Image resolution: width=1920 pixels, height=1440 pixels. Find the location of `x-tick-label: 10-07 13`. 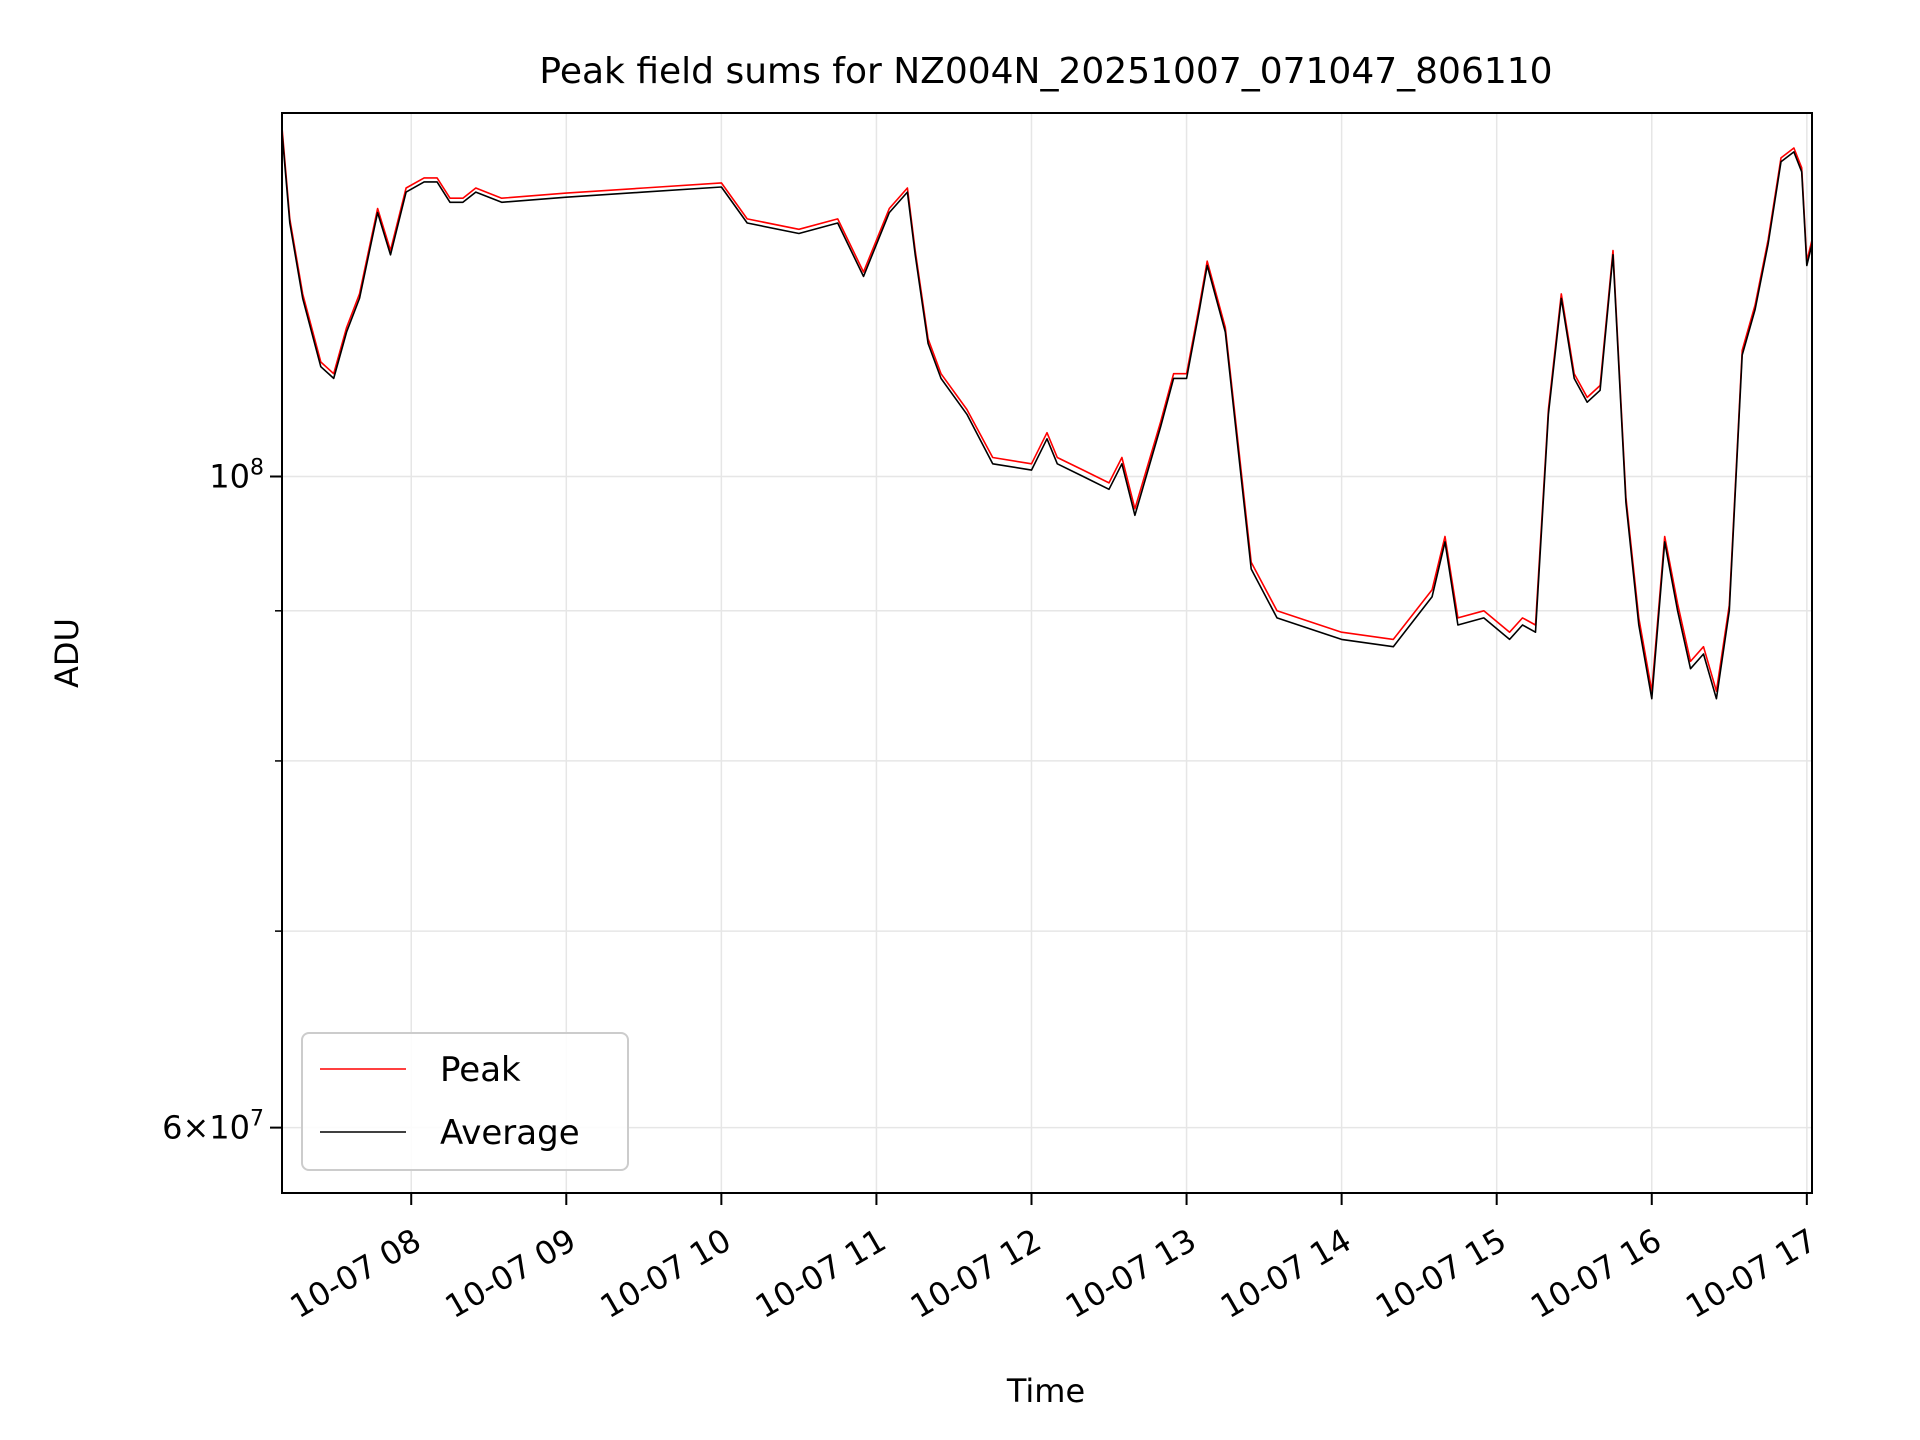

x-tick-label: 10-07 13 is located at coordinates (1131, 1273).